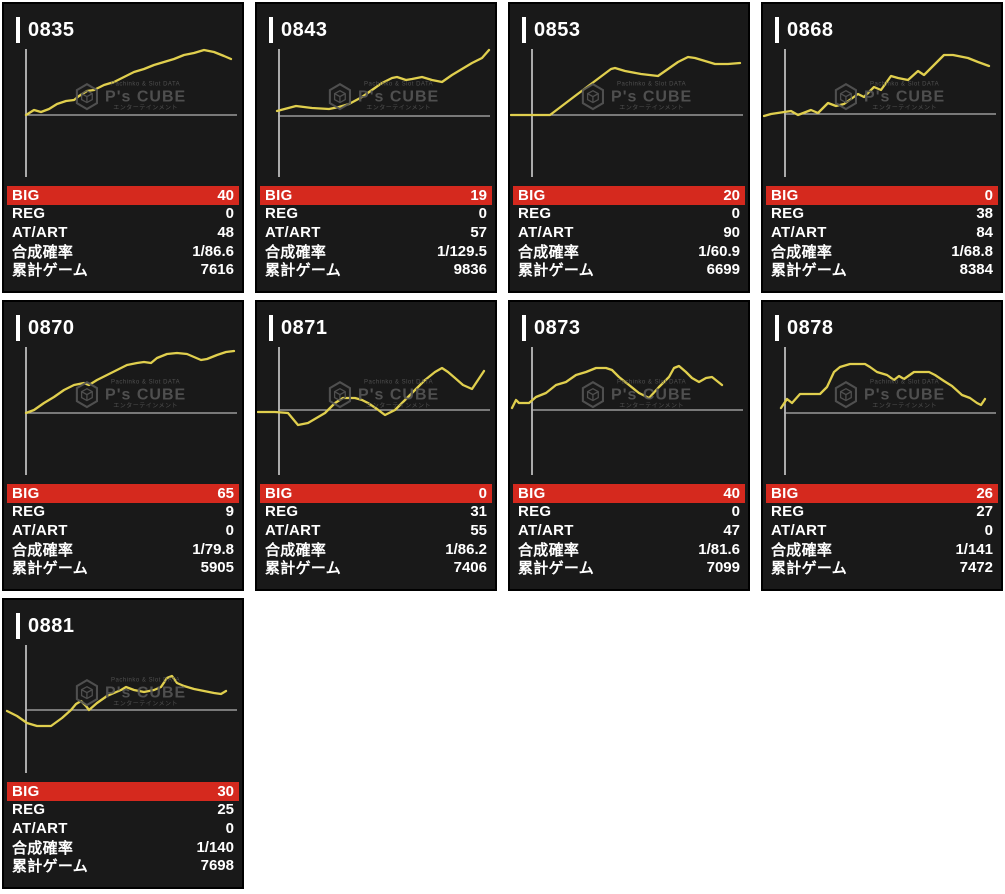  I want to click on stat-value: 25, so click(225, 810).